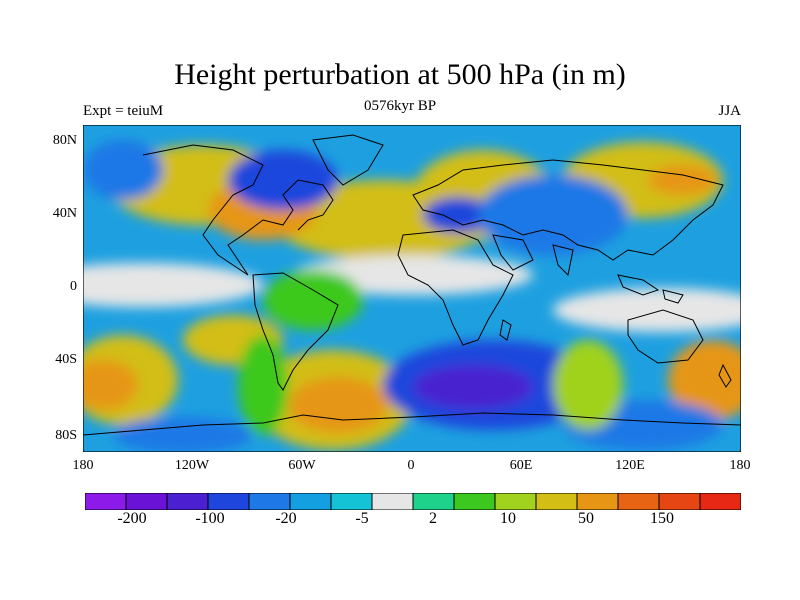  What do you see at coordinates (302, 465) in the screenshot?
I see `lon-tick-60w: 60W` at bounding box center [302, 465].